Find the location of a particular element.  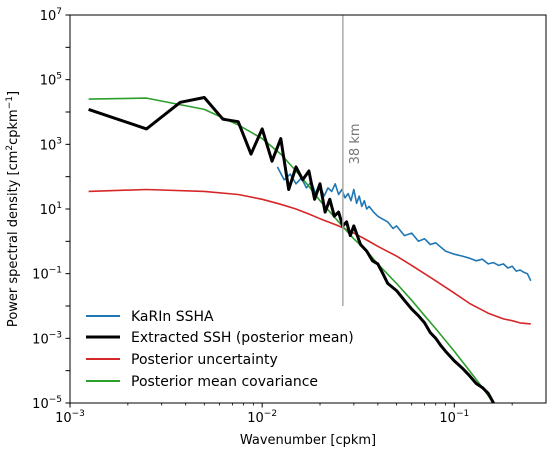

legend-label-posterior-mean-covariance: Posterior mean covariance is located at coordinates (224, 382).